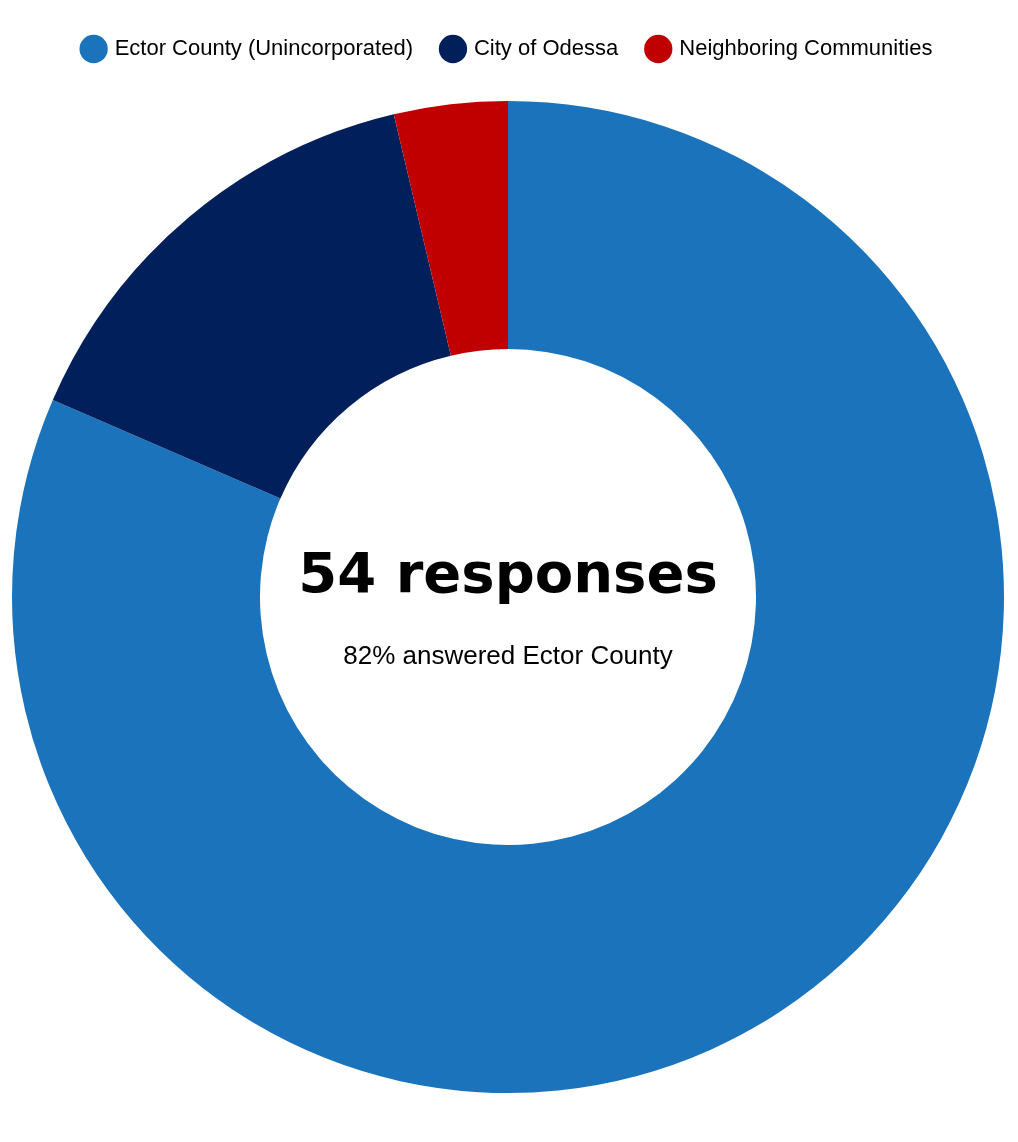  I want to click on text: 82% answered Ector County, so click(508, 655).